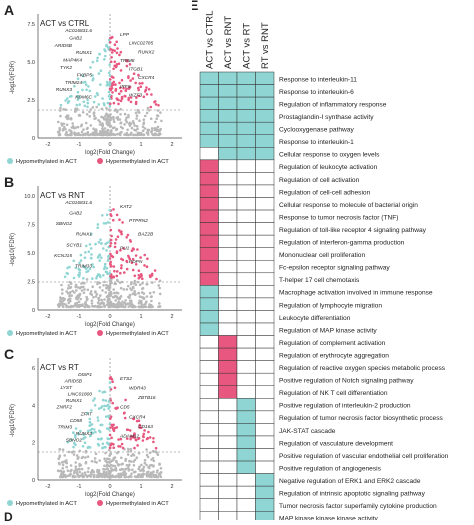 Image resolution: width=474 pixels, height=525 pixels. I want to click on row-label: Fc-epsilon receptor signaling pathway, so click(334, 268).